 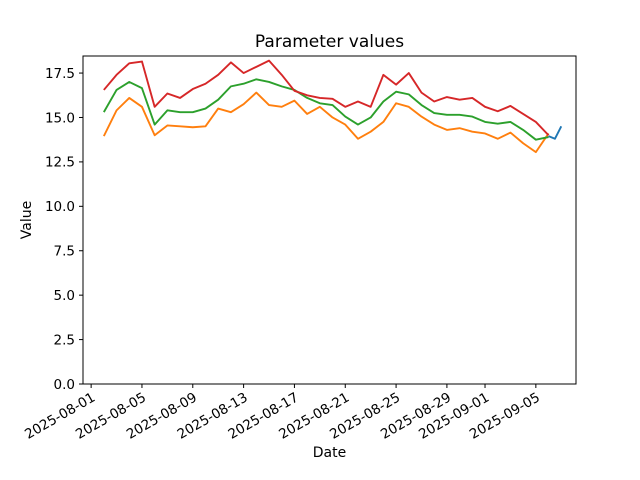 I want to click on y-tick-label: 15.0, so click(x=60, y=118).